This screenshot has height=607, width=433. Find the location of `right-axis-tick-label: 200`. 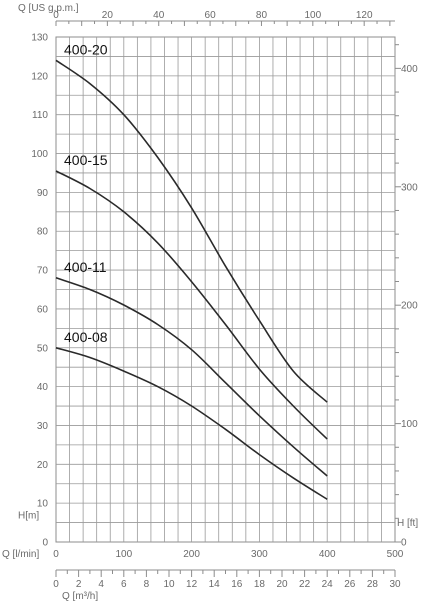

right-axis-tick-label: 200 is located at coordinates (409, 306).